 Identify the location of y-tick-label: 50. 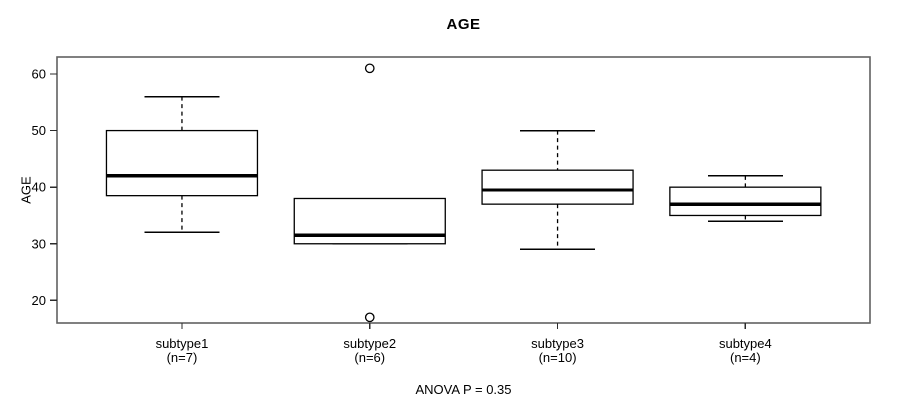
(39, 130).